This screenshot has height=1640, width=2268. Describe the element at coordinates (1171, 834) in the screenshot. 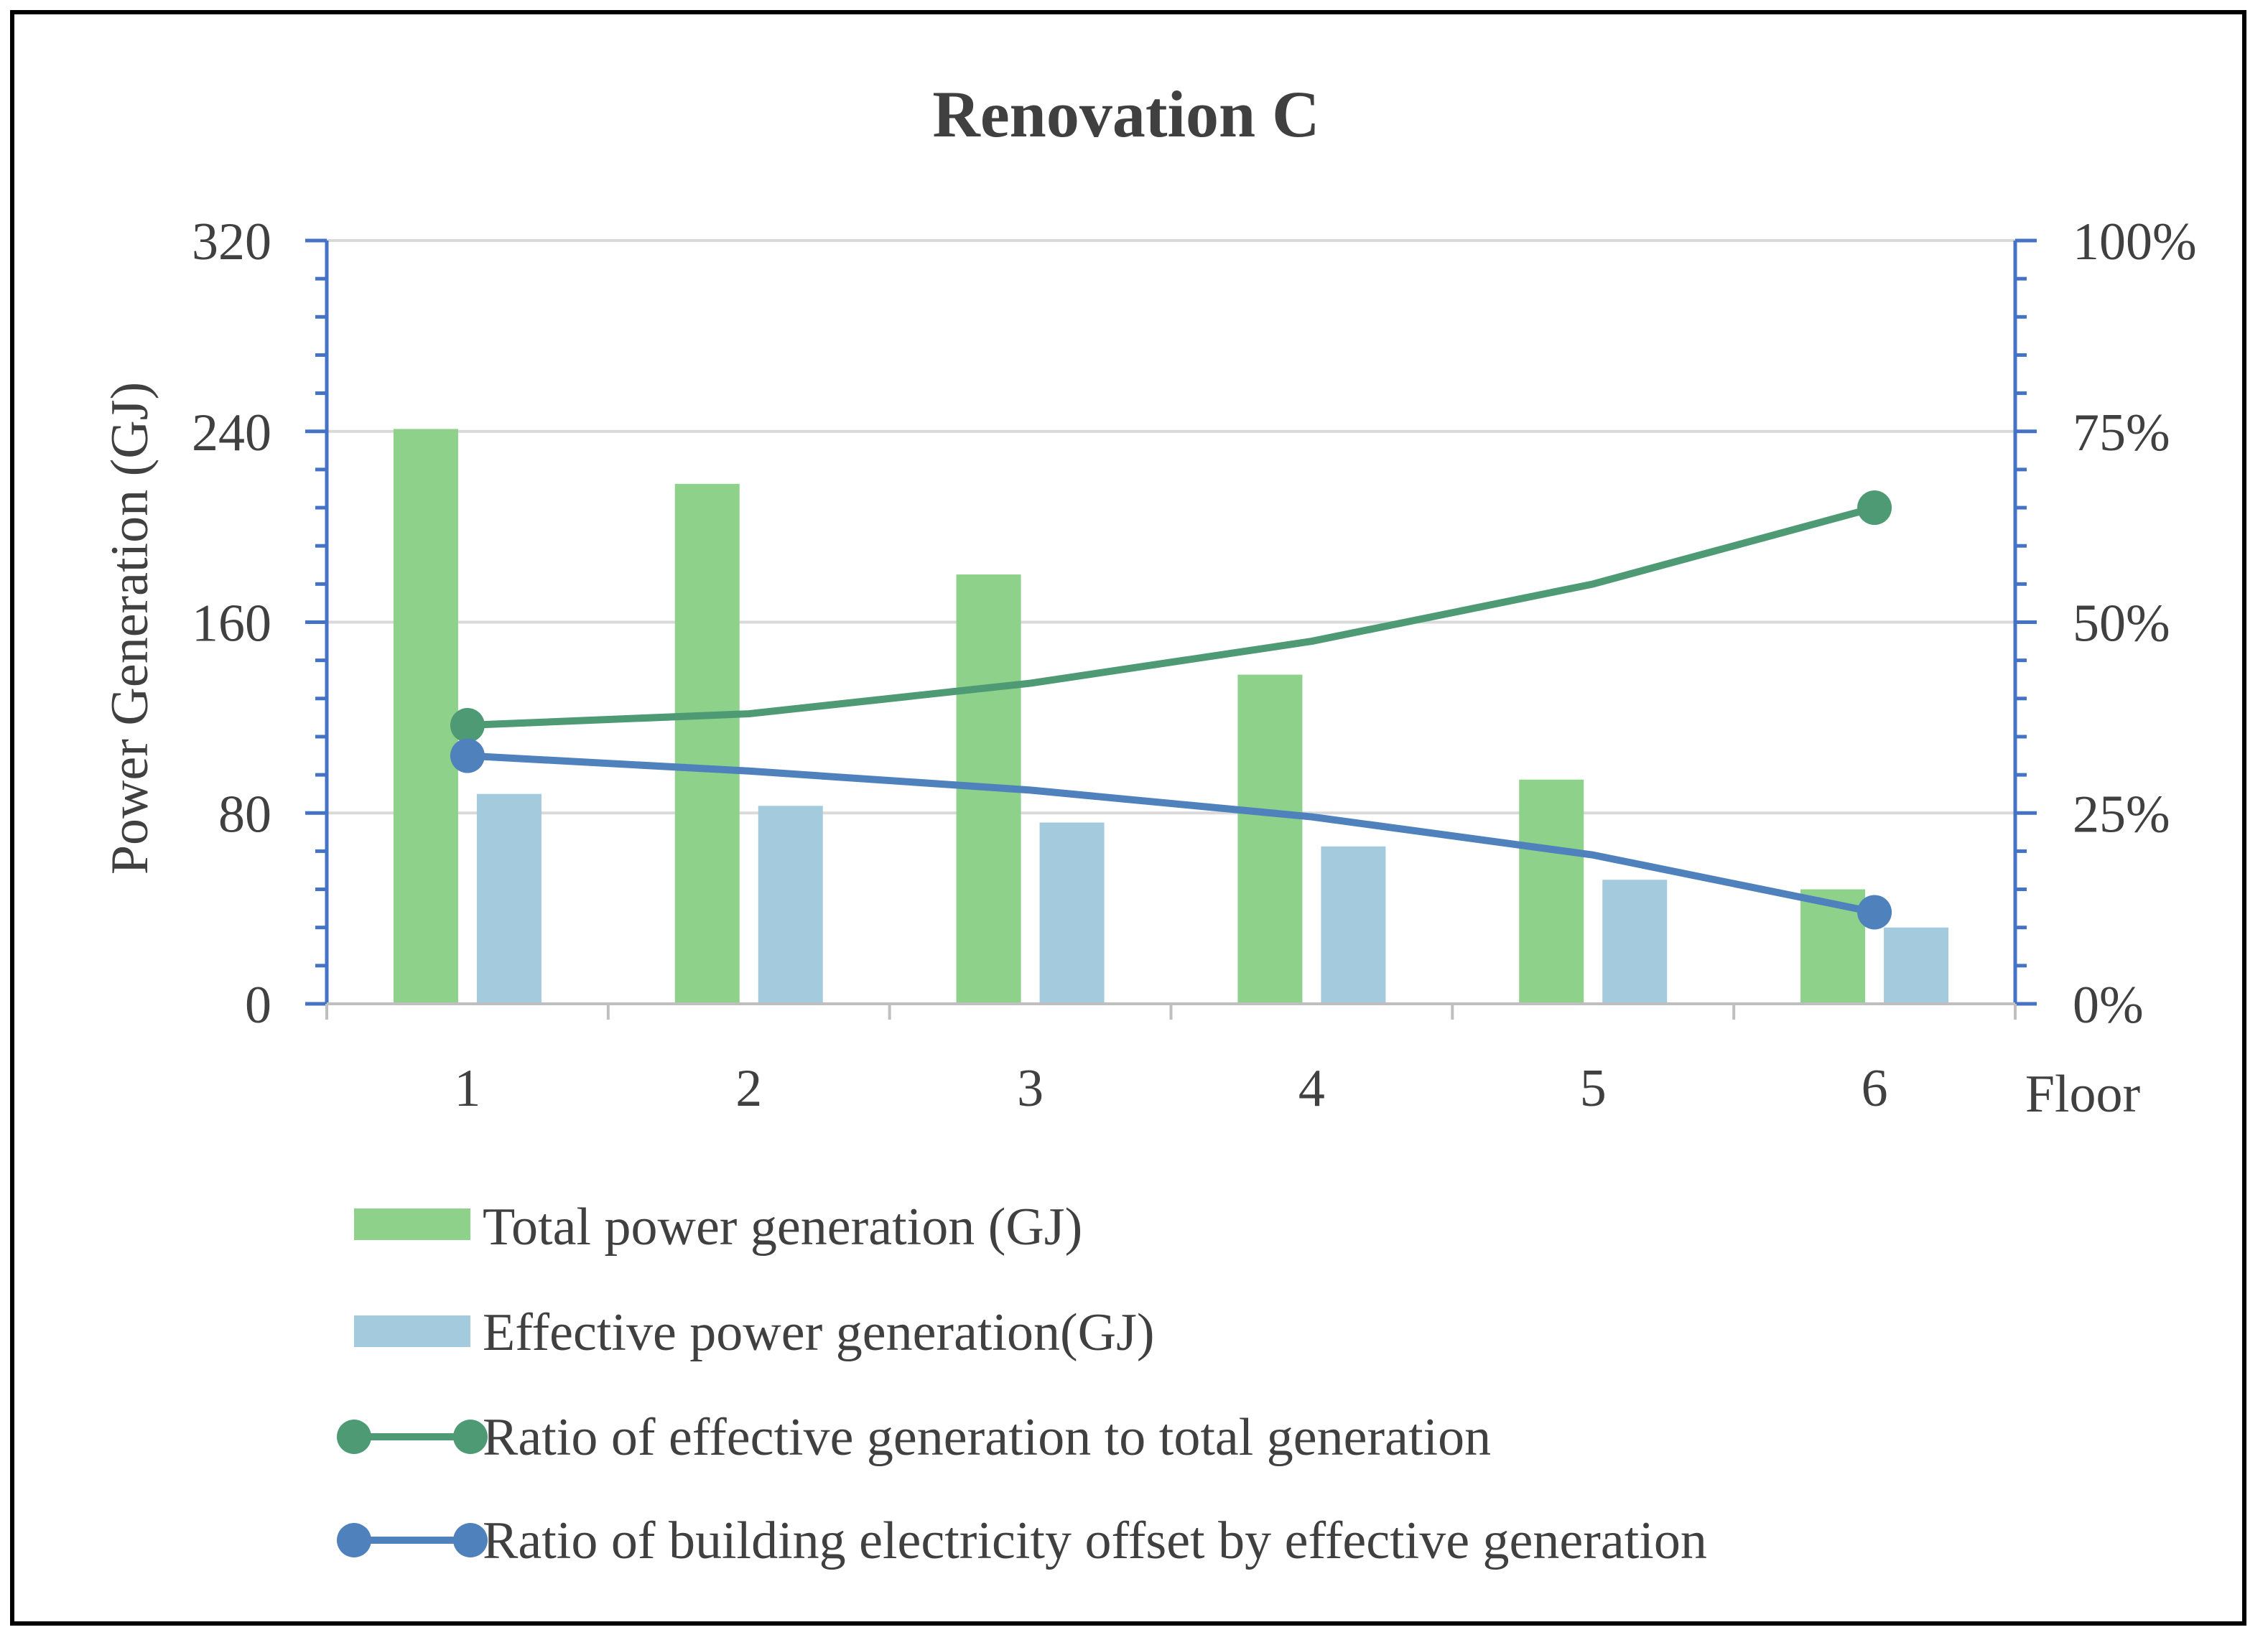

I see `line-ratio-offset` at that location.